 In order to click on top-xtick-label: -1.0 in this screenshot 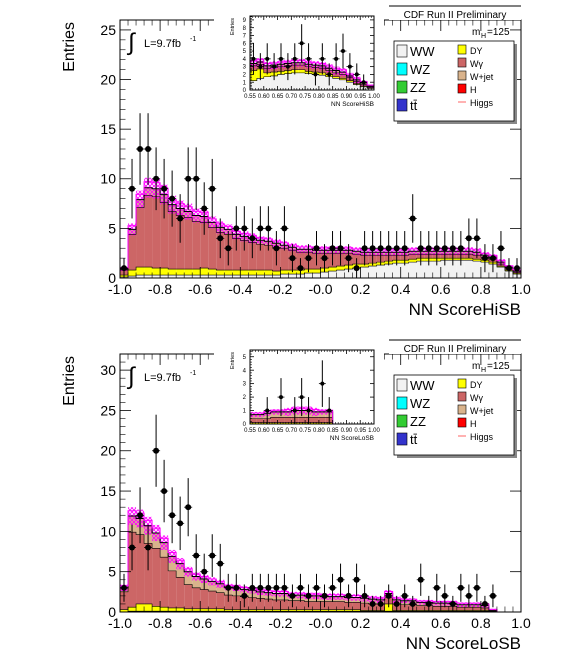, I will do `click(120, 289)`.